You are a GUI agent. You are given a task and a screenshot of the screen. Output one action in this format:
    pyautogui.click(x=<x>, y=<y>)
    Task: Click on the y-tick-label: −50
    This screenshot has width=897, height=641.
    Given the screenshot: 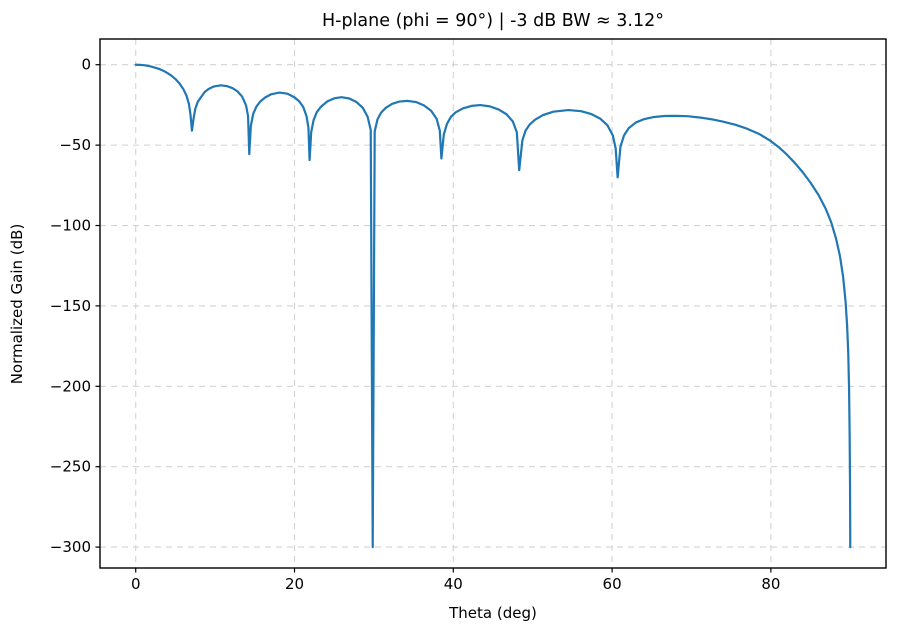 What is the action you would take?
    pyautogui.click(x=75, y=145)
    